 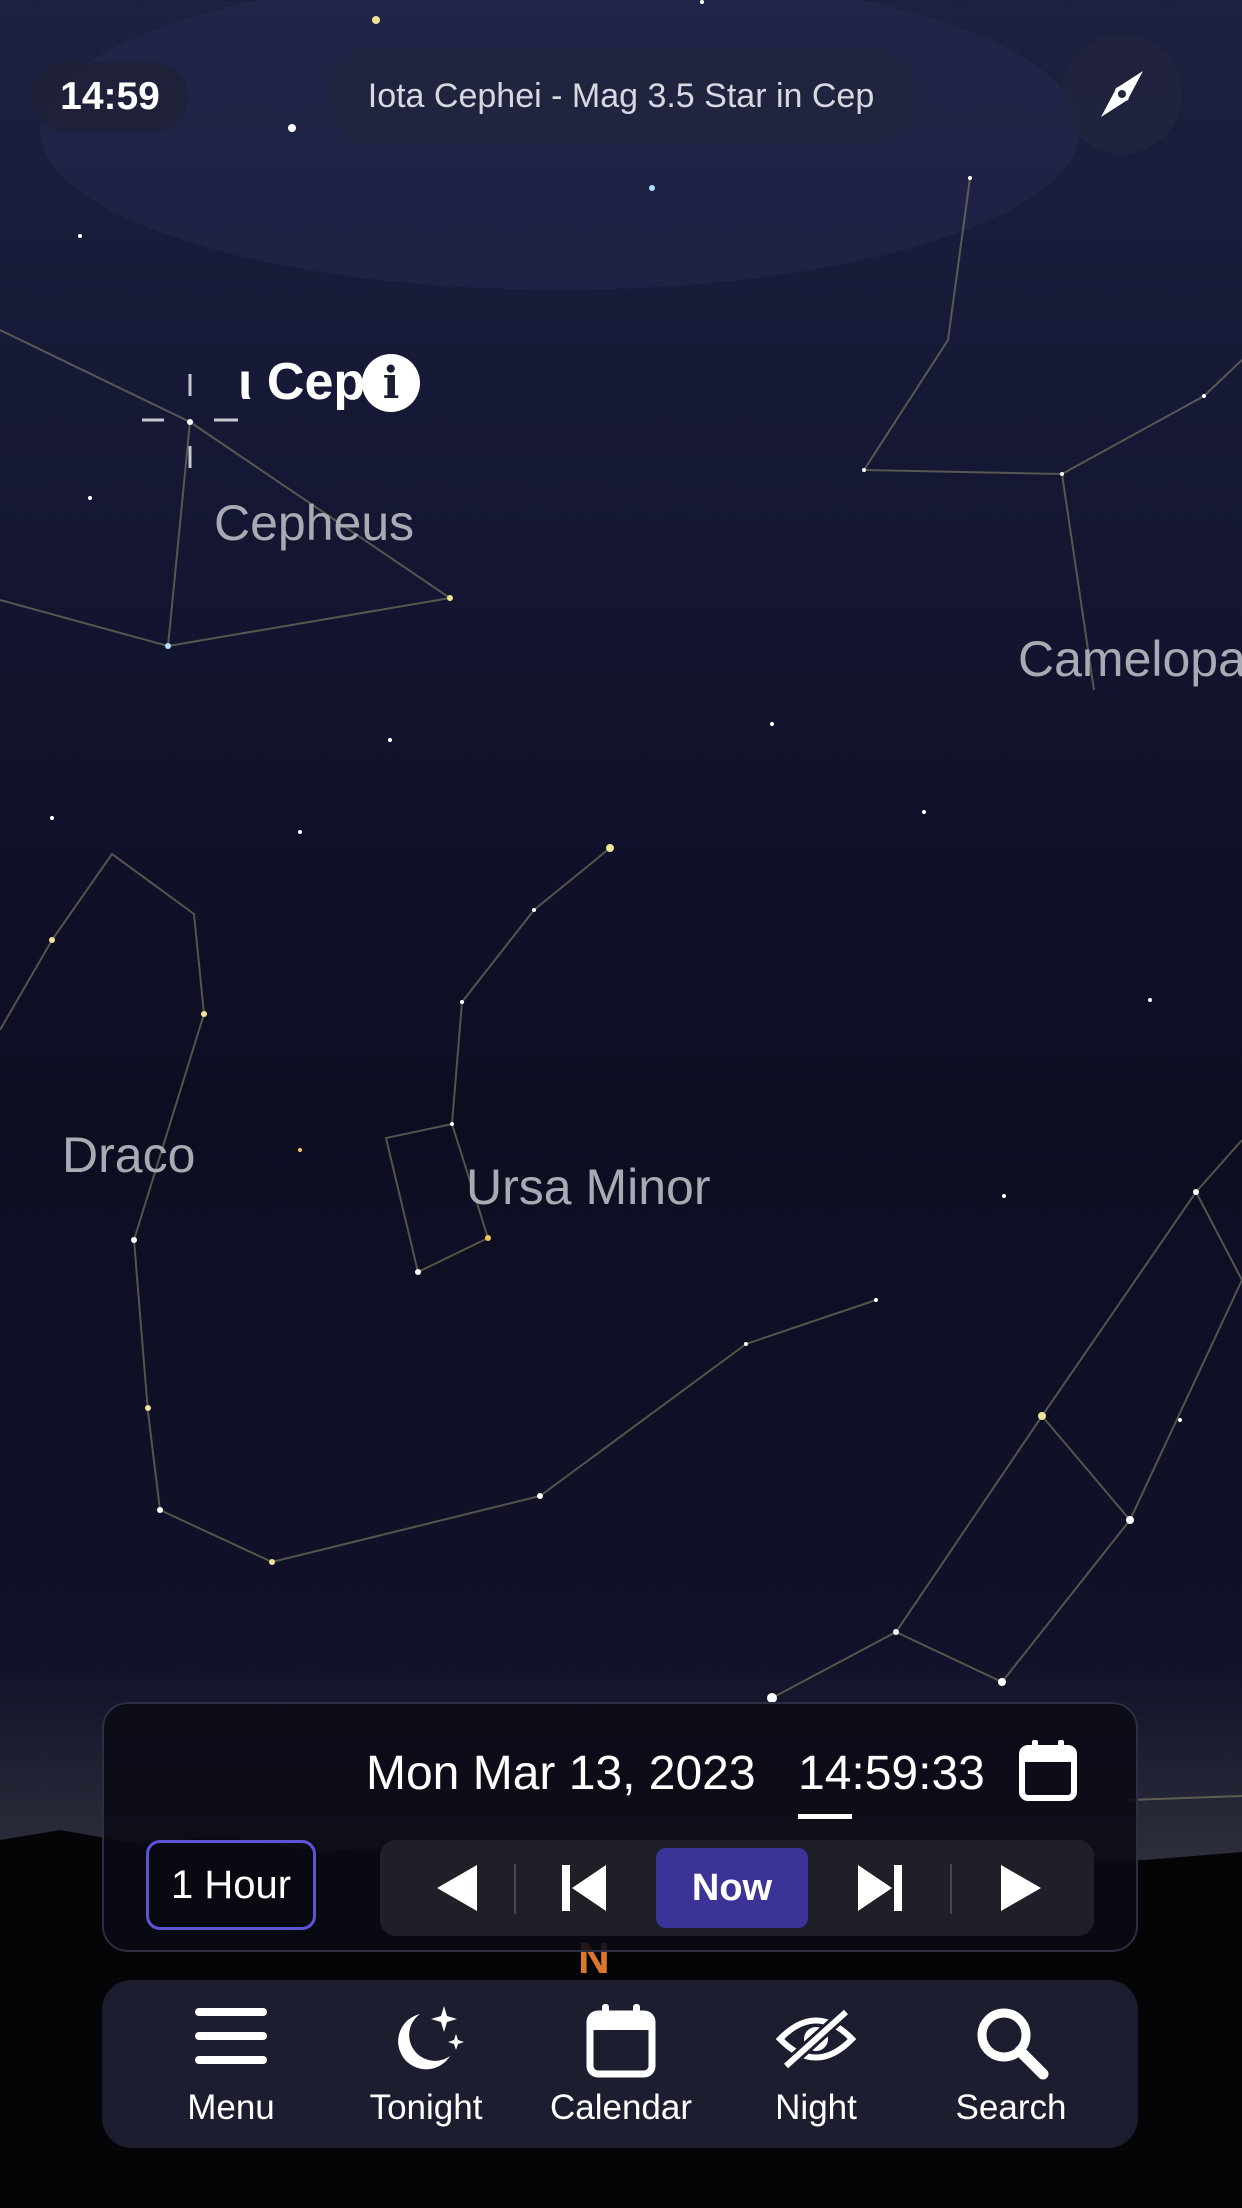 What do you see at coordinates (190, 421) in the screenshot?
I see `selection-reticle` at bounding box center [190, 421].